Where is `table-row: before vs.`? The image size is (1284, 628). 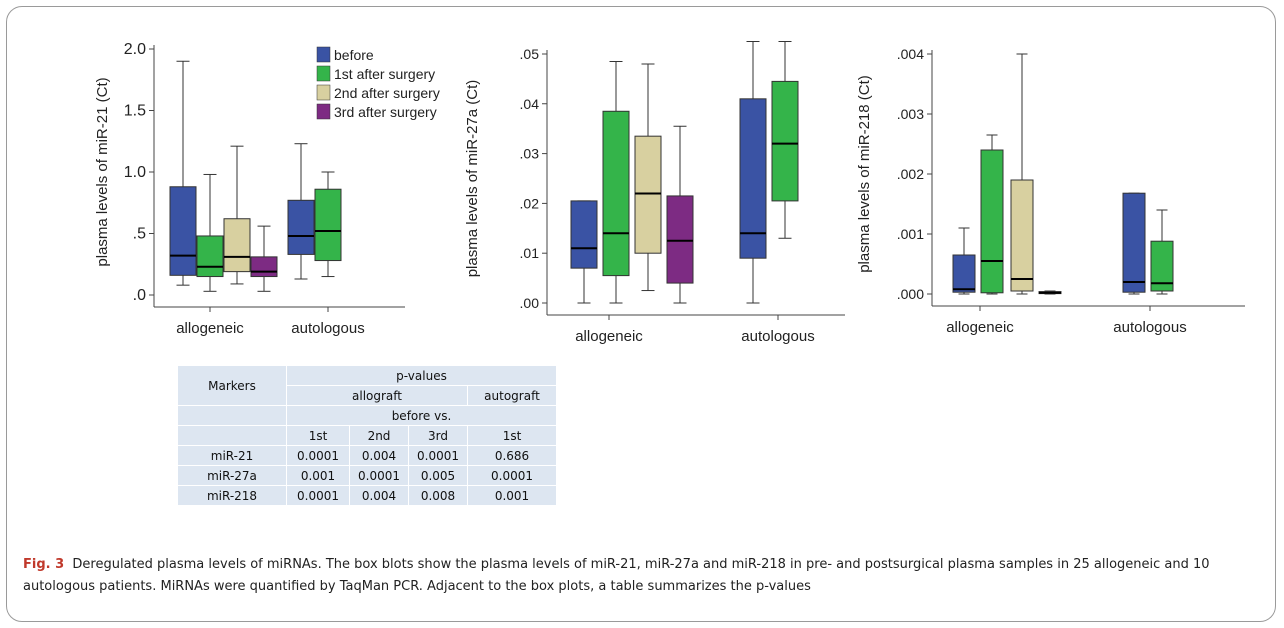
table-row: before vs. is located at coordinates (367, 415).